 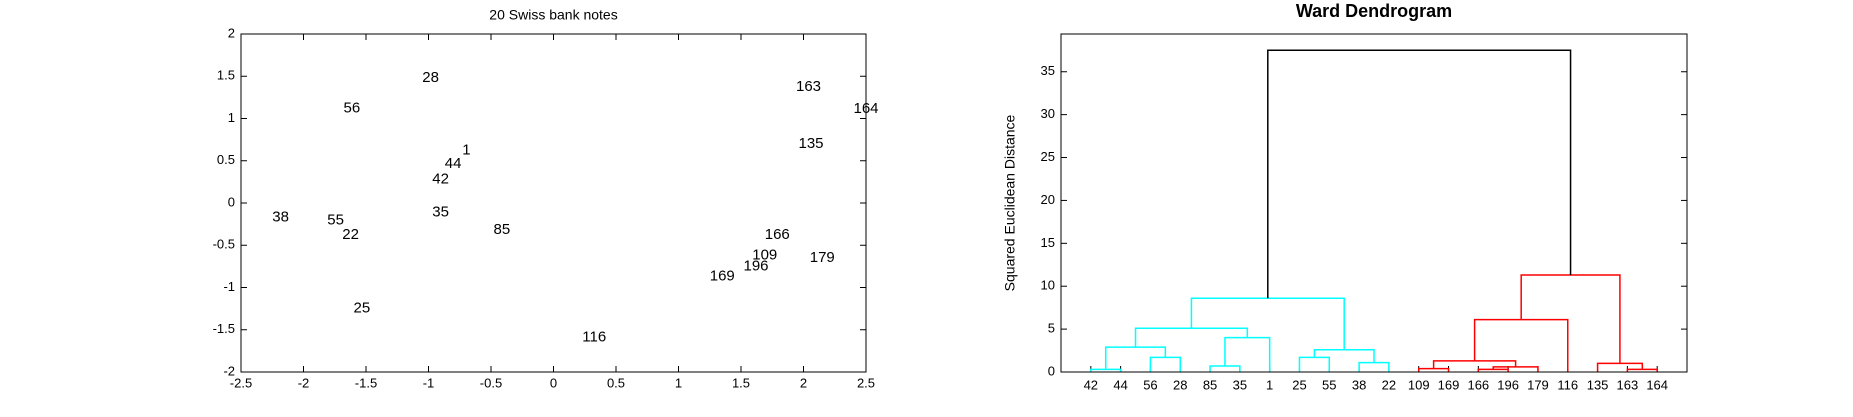 I want to click on chart-title: 20 Swiss bank notes, so click(x=553, y=15).